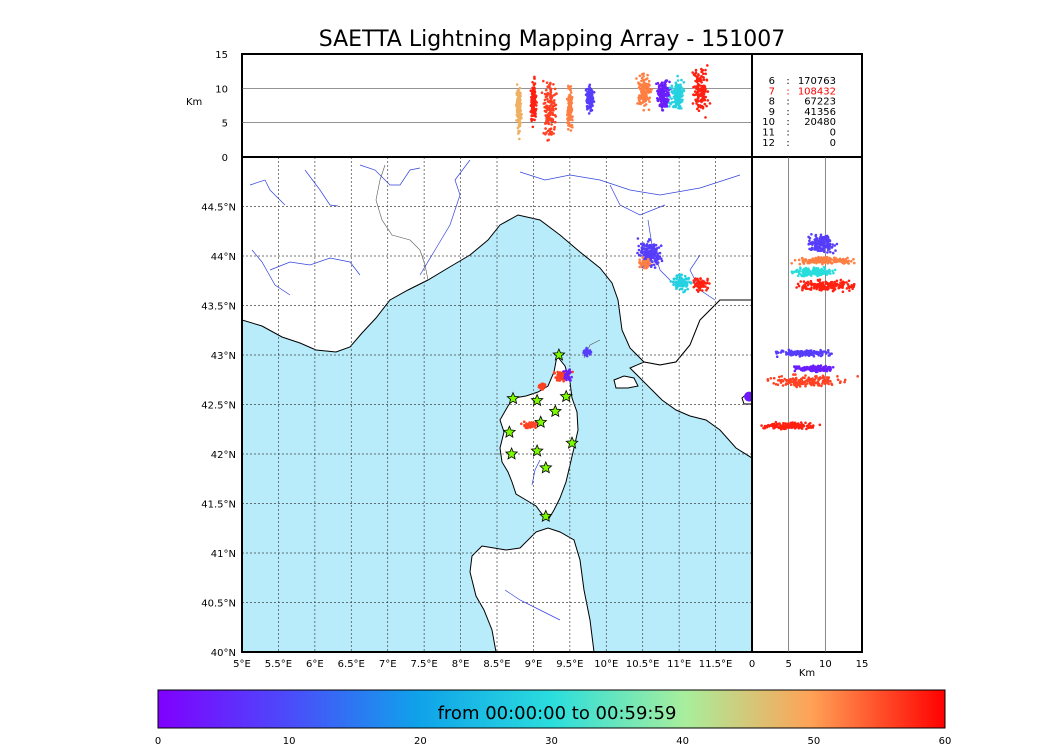  Describe the element at coordinates (772, 91) in the screenshot. I see `count-row-stations: 7` at that location.